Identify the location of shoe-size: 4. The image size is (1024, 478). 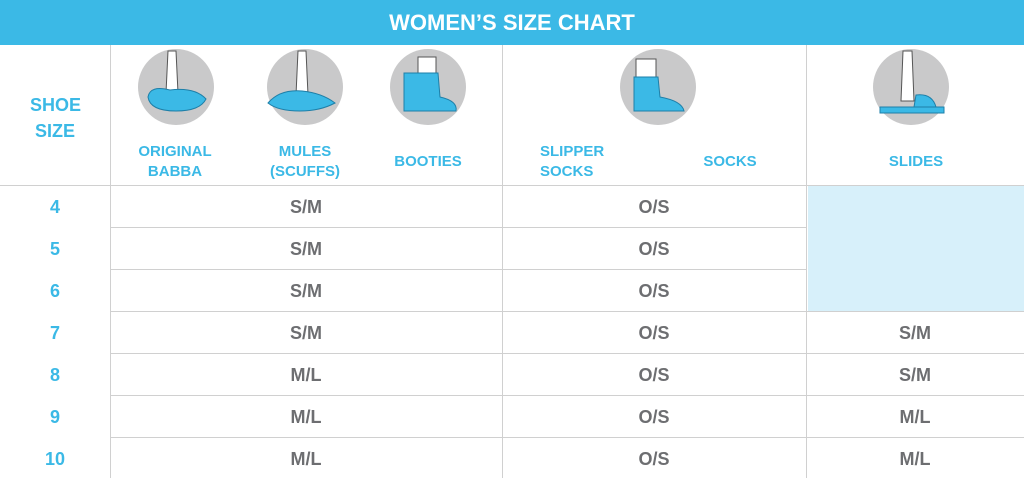
(54, 207).